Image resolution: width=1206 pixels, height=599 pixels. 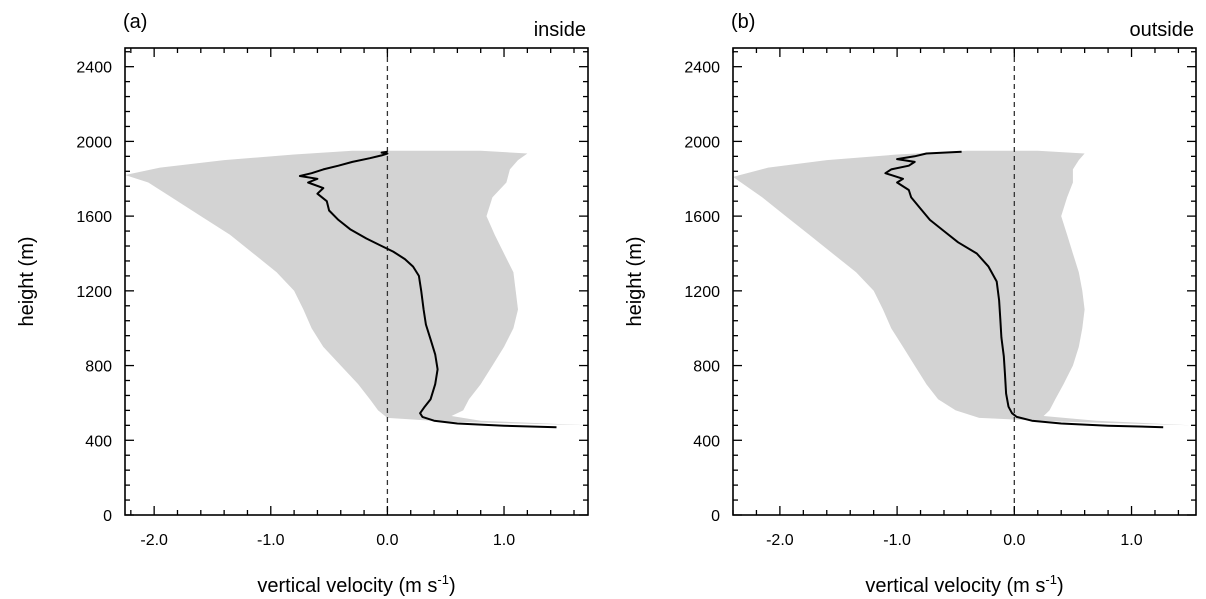 What do you see at coordinates (1162, 30) in the screenshot?
I see `panel-title: outside` at bounding box center [1162, 30].